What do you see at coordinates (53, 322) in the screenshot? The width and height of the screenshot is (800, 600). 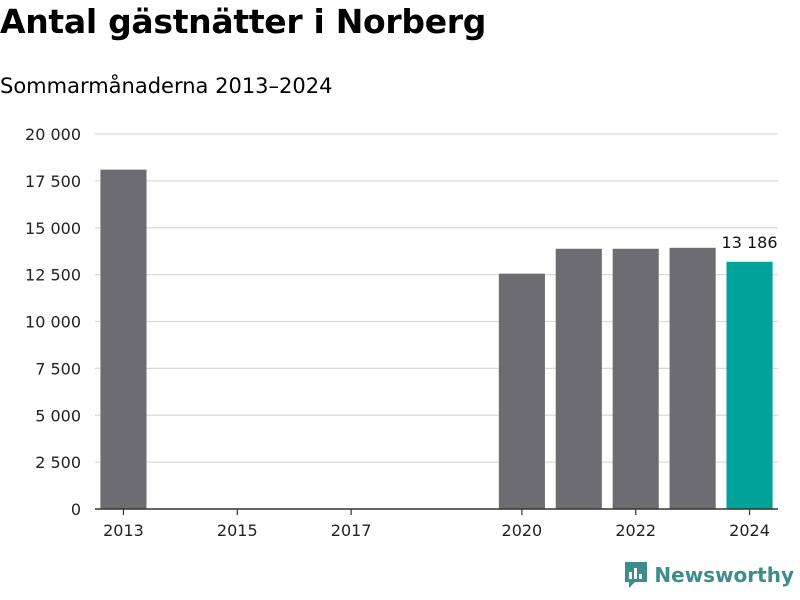 I see `y-tick-label: 10 000` at bounding box center [53, 322].